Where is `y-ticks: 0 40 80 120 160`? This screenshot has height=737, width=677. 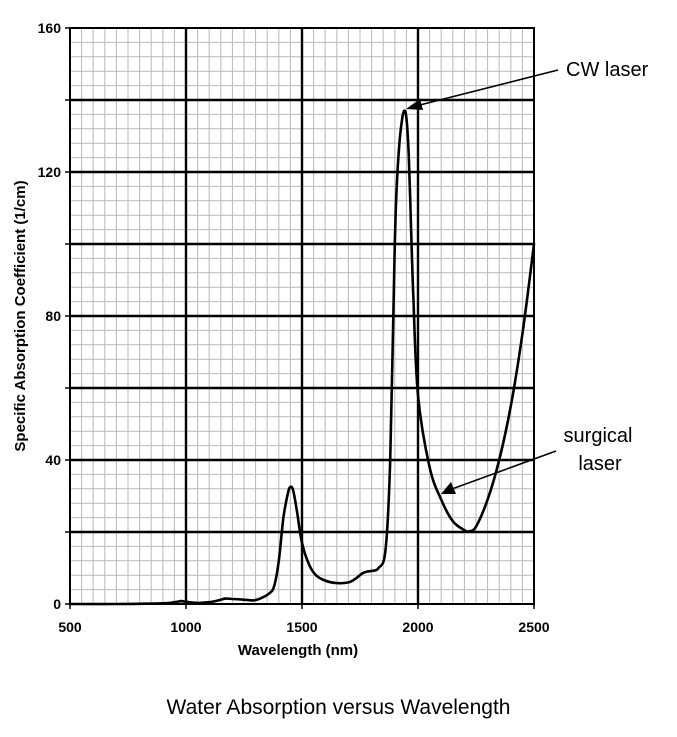 y-ticks: 0 40 80 120 160 is located at coordinates (54, 316).